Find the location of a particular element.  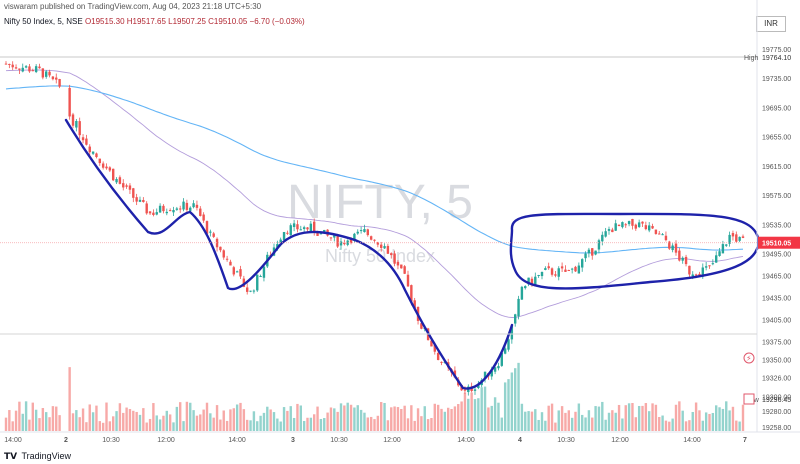

ohlc-values: O19515.30 H19517.65 L19507.25 C19510.05 is located at coordinates (166, 21).